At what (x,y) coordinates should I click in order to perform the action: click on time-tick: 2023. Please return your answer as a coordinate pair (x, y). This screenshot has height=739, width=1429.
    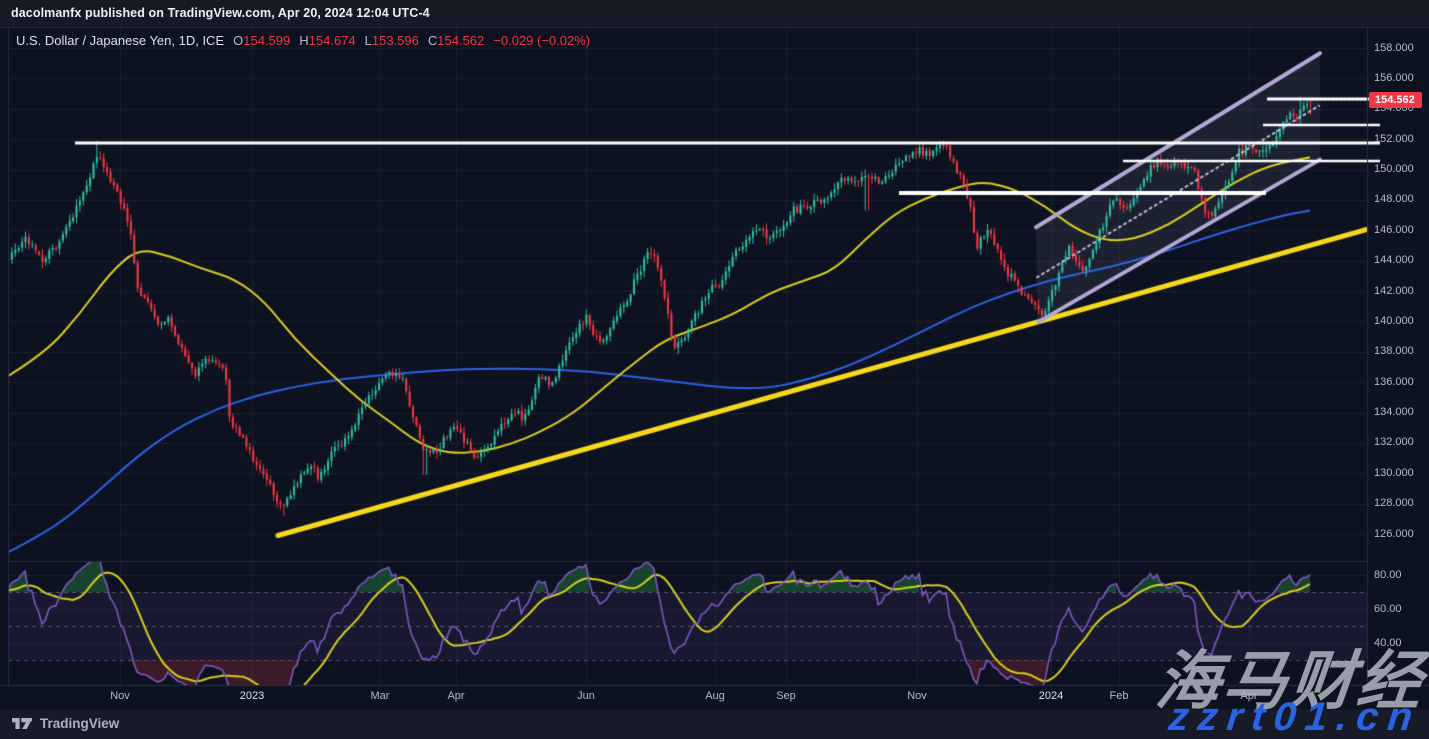
    Looking at the image, I should click on (252, 696).